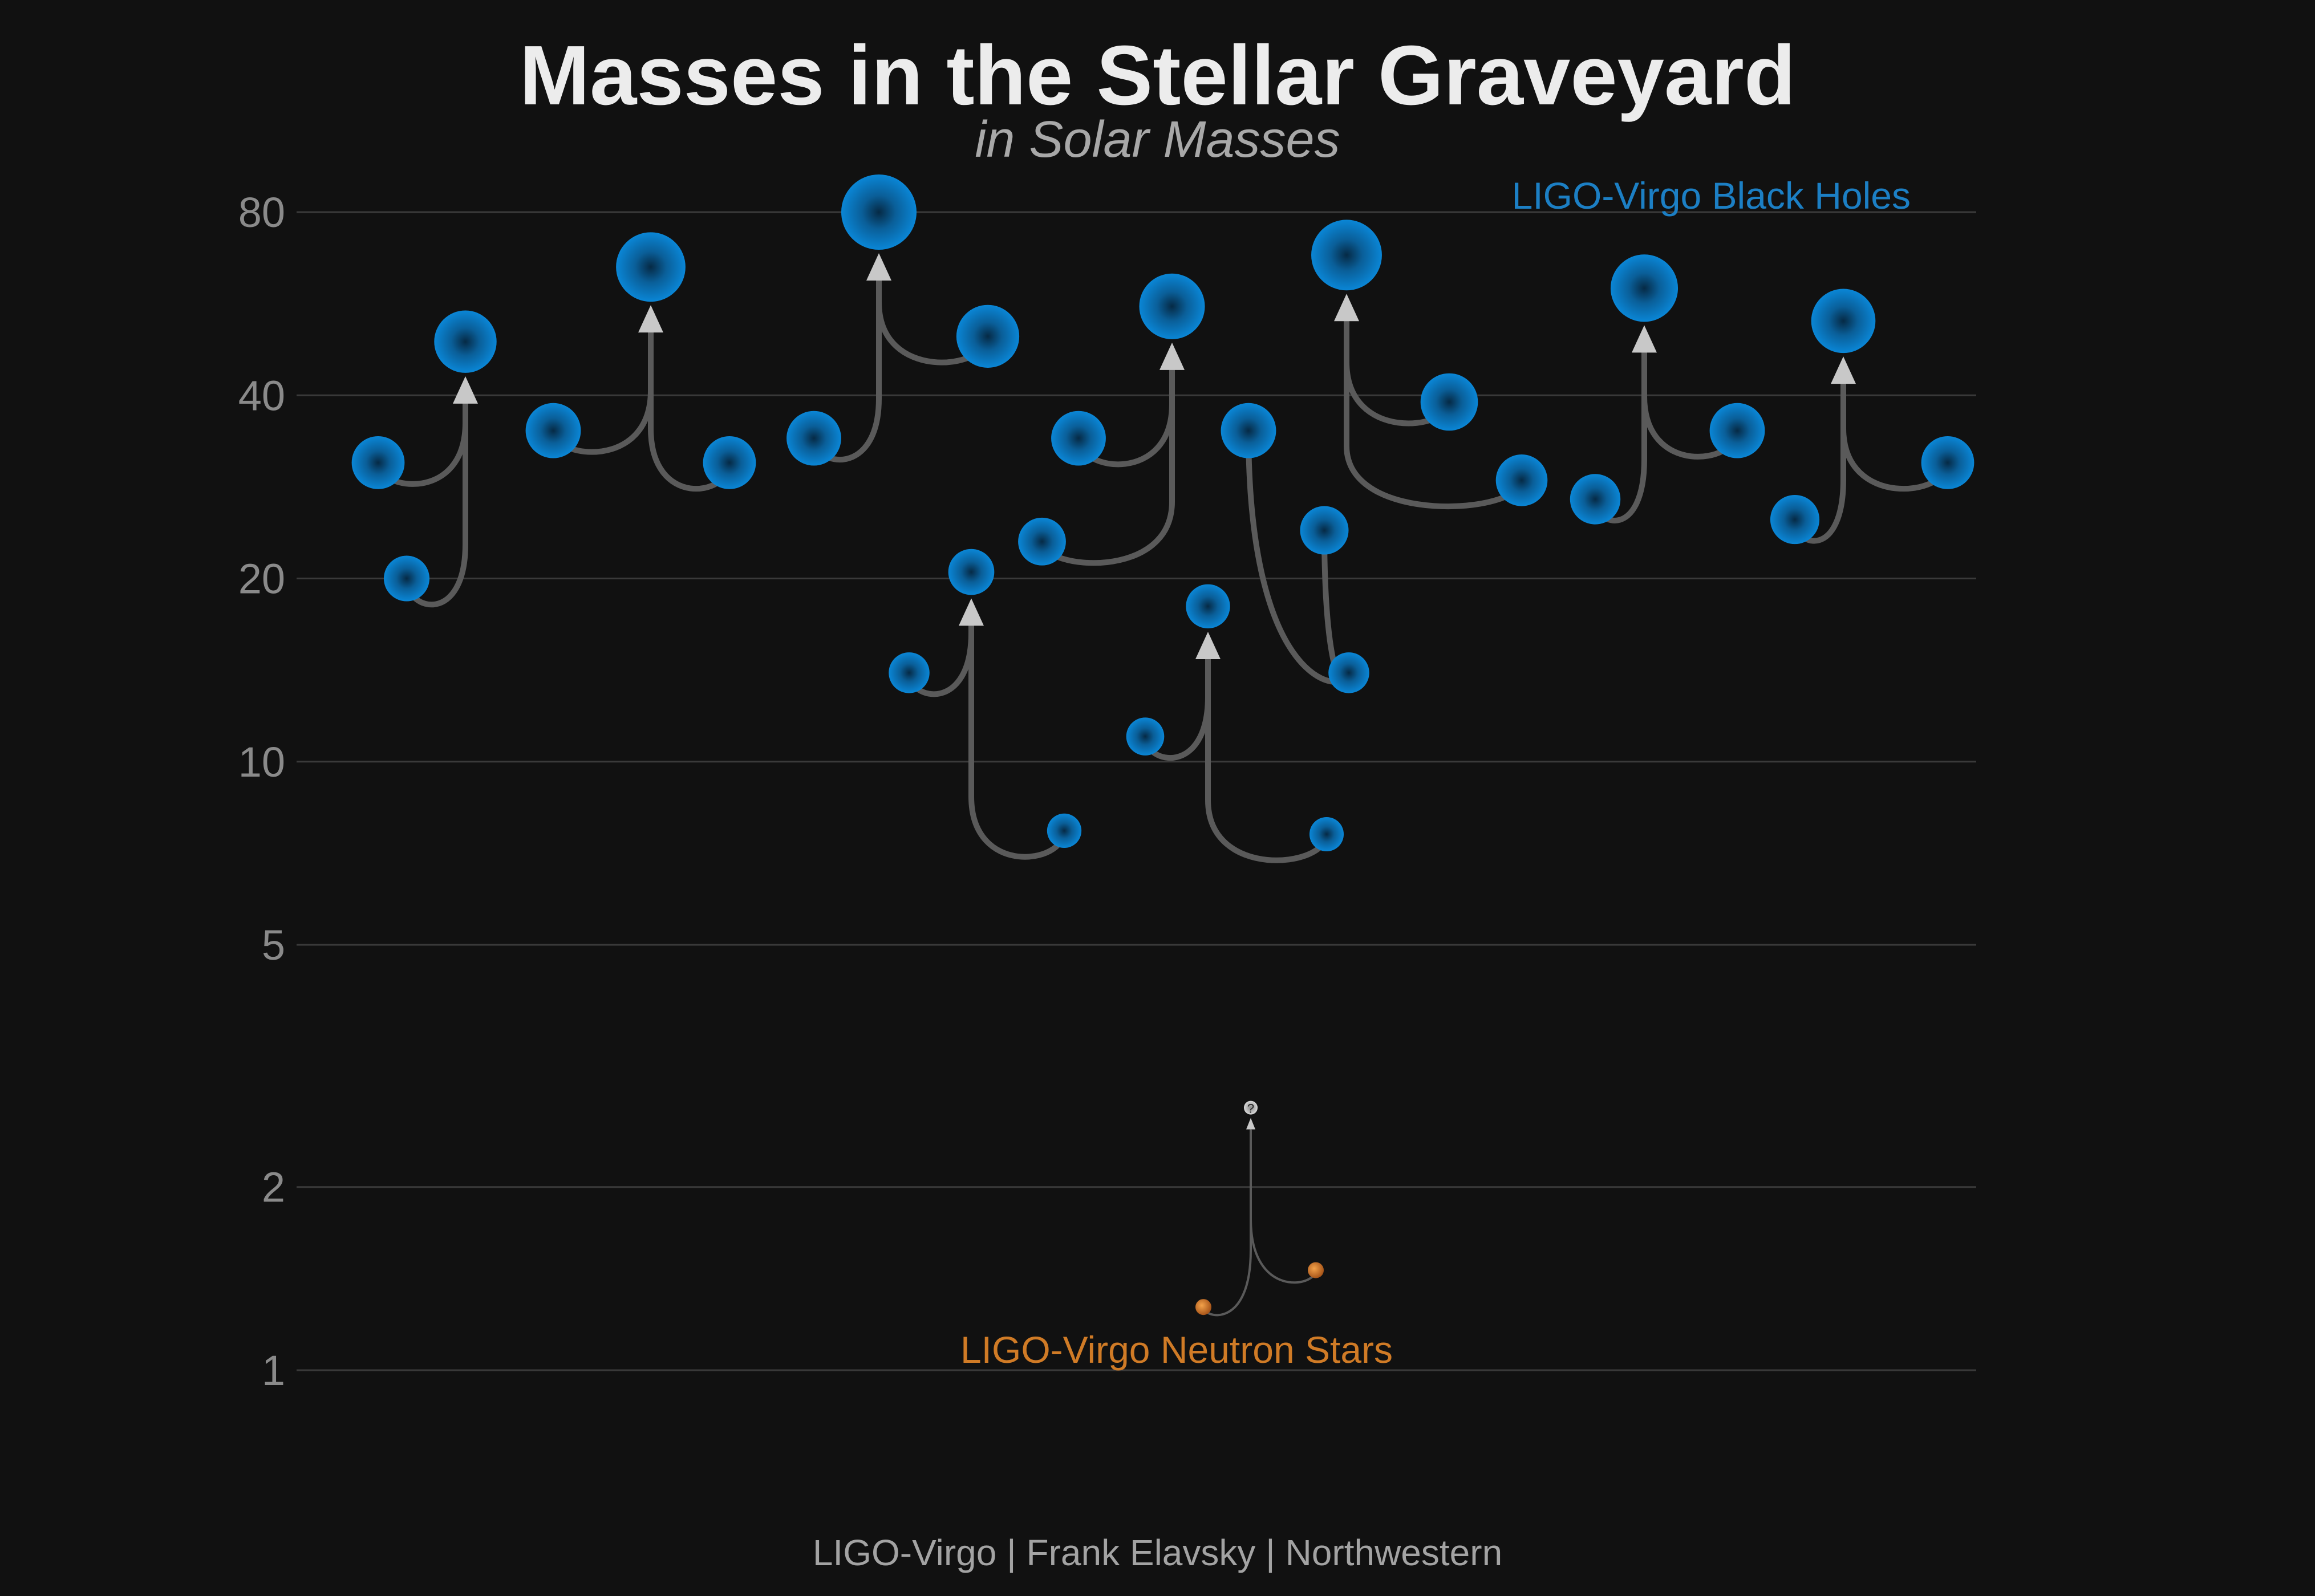 This screenshot has width=2315, height=1596. I want to click on neutron-stars-legend-label: LIGO-Virgo Neutron Stars, so click(1176, 1350).